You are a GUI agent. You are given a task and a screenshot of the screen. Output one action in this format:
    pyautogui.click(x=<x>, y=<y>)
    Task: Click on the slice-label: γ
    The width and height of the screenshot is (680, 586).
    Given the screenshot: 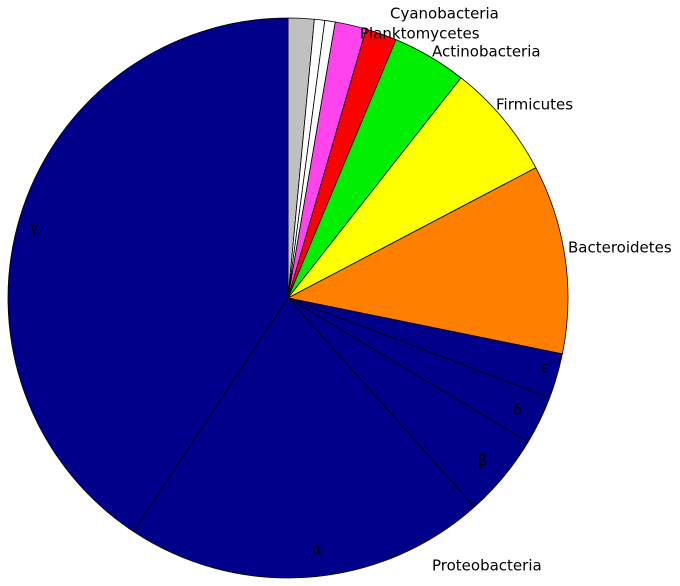 What is the action you would take?
    pyautogui.click(x=34, y=228)
    